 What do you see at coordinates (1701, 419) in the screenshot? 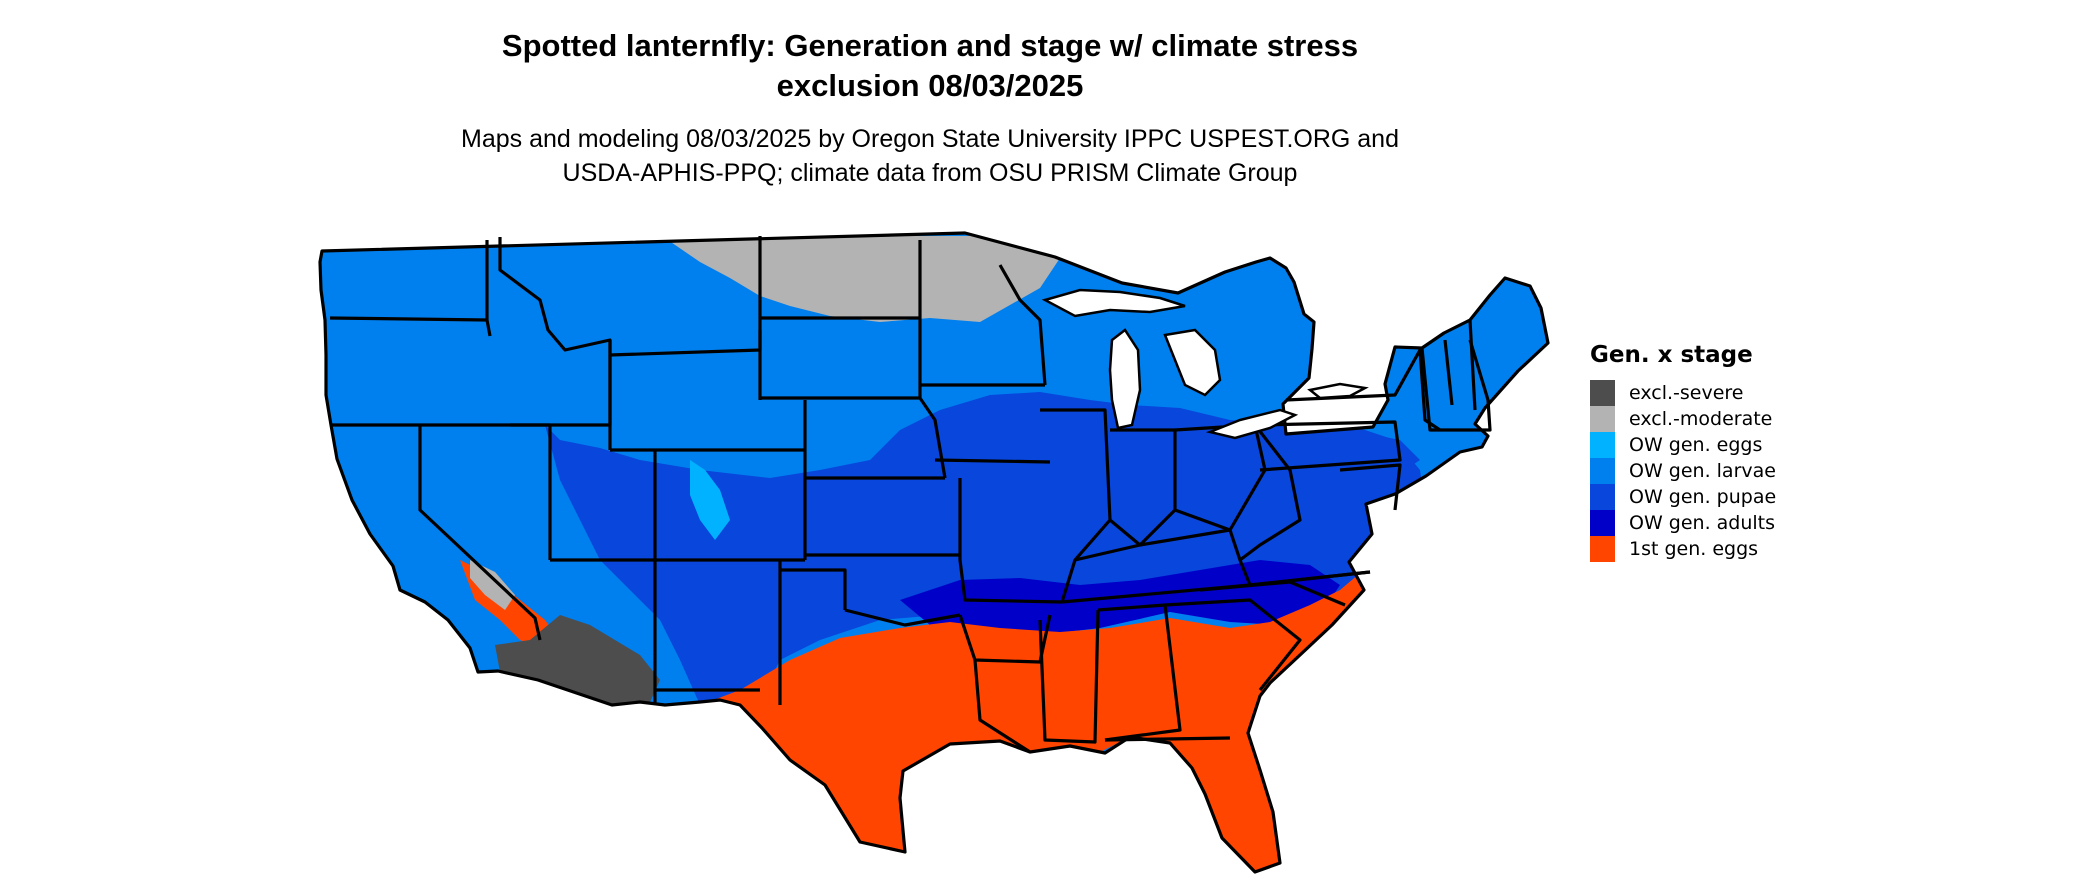
I see `legend-label: excl.-moderate` at bounding box center [1701, 419].